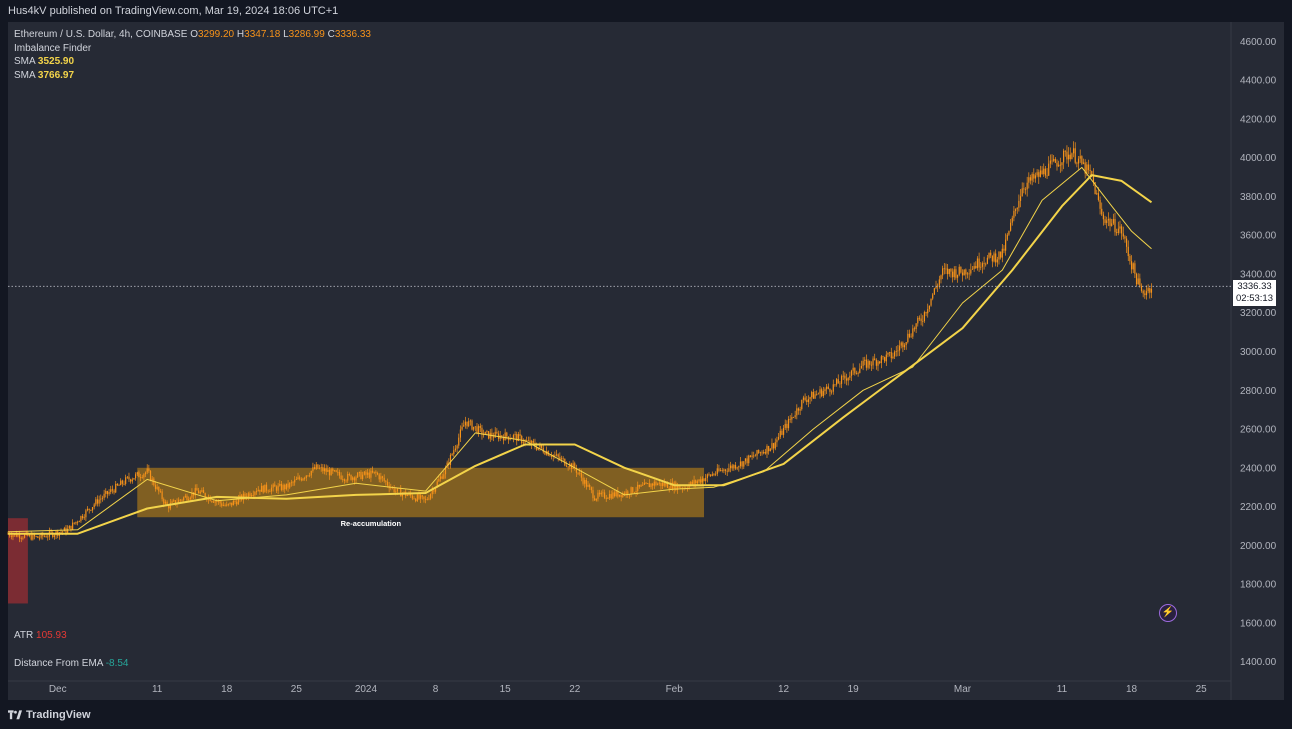 The width and height of the screenshot is (1292, 729). I want to click on price-tick-3000.00: 3000.00, so click(1258, 352).